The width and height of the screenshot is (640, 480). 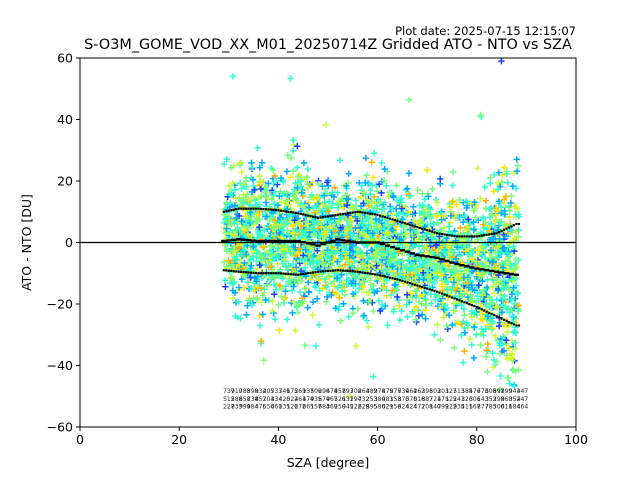 What do you see at coordinates (499, 399) in the screenshot?
I see `count-annotation: 298` at bounding box center [499, 399].